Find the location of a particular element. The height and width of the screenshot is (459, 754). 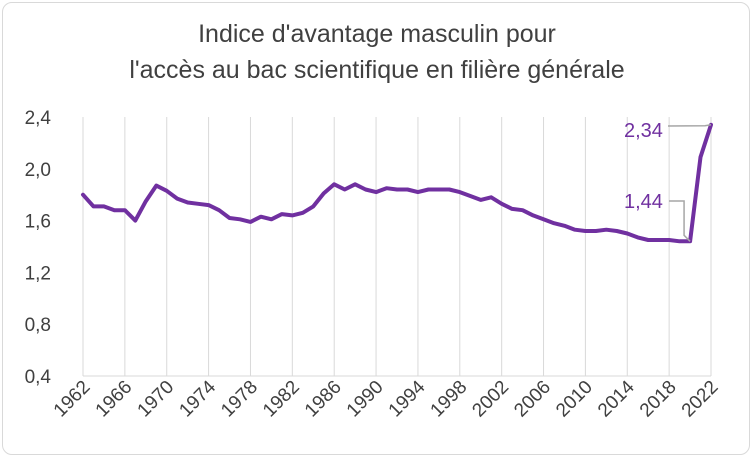

y-tick-label: 2,4 is located at coordinates (38, 118).